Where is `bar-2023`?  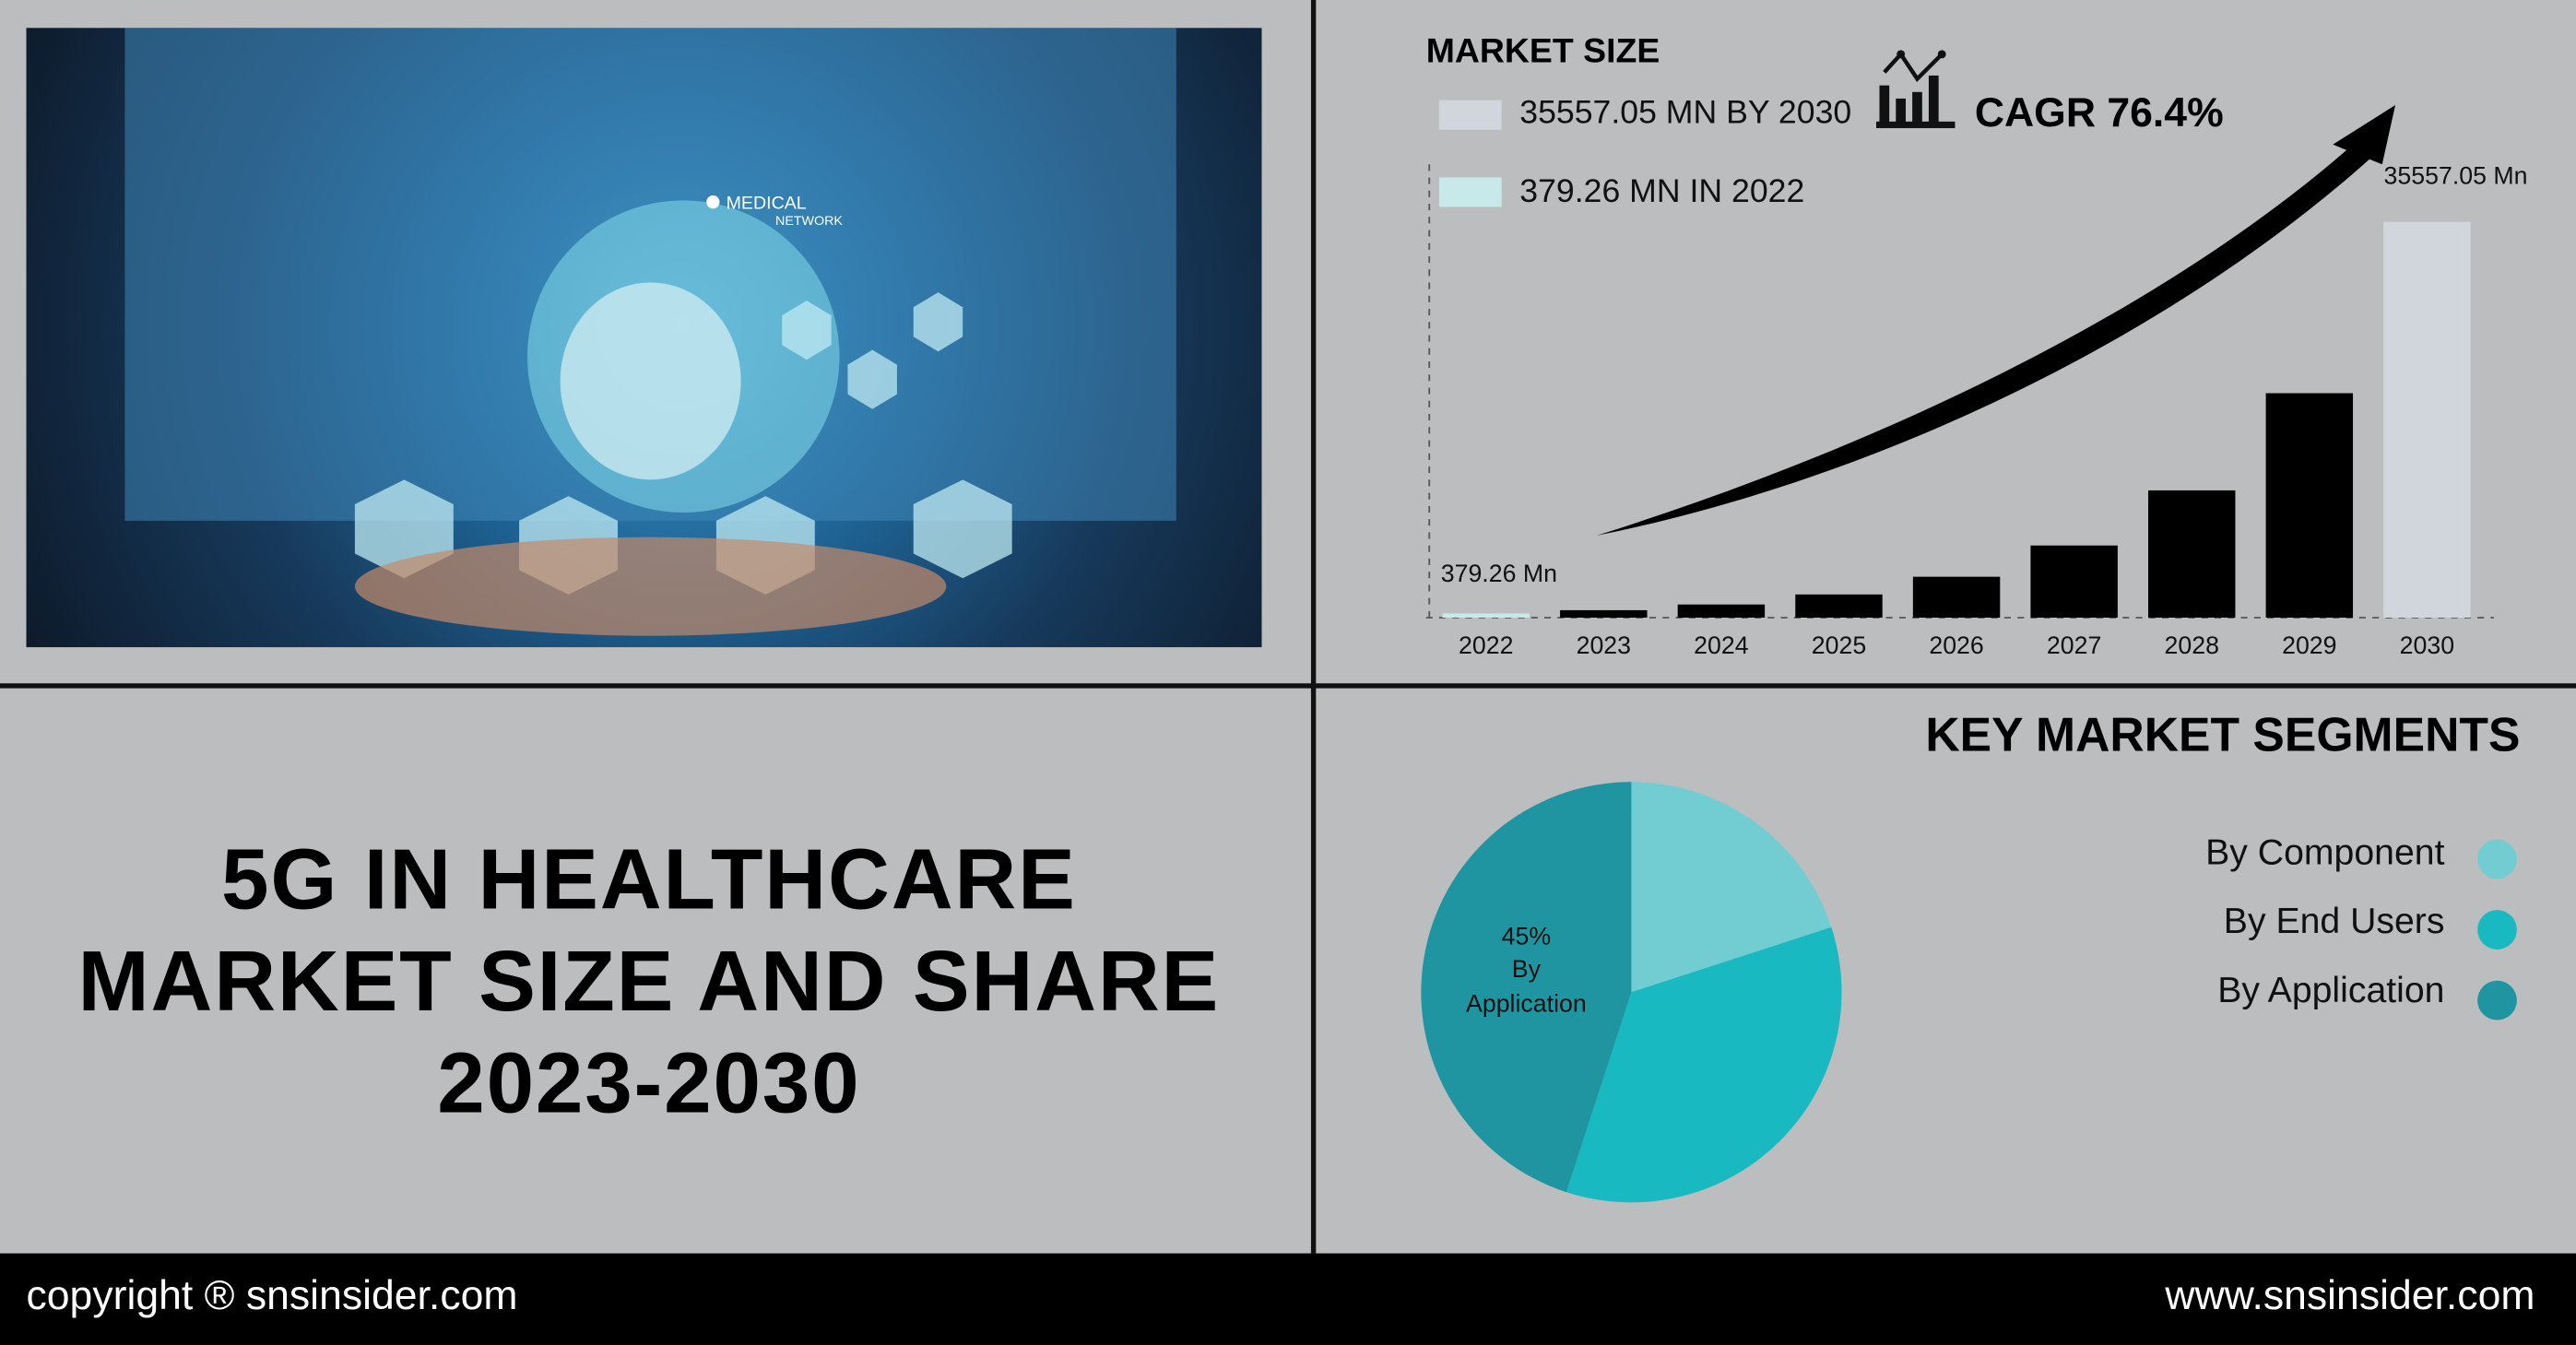
bar-2023 is located at coordinates (1604, 613).